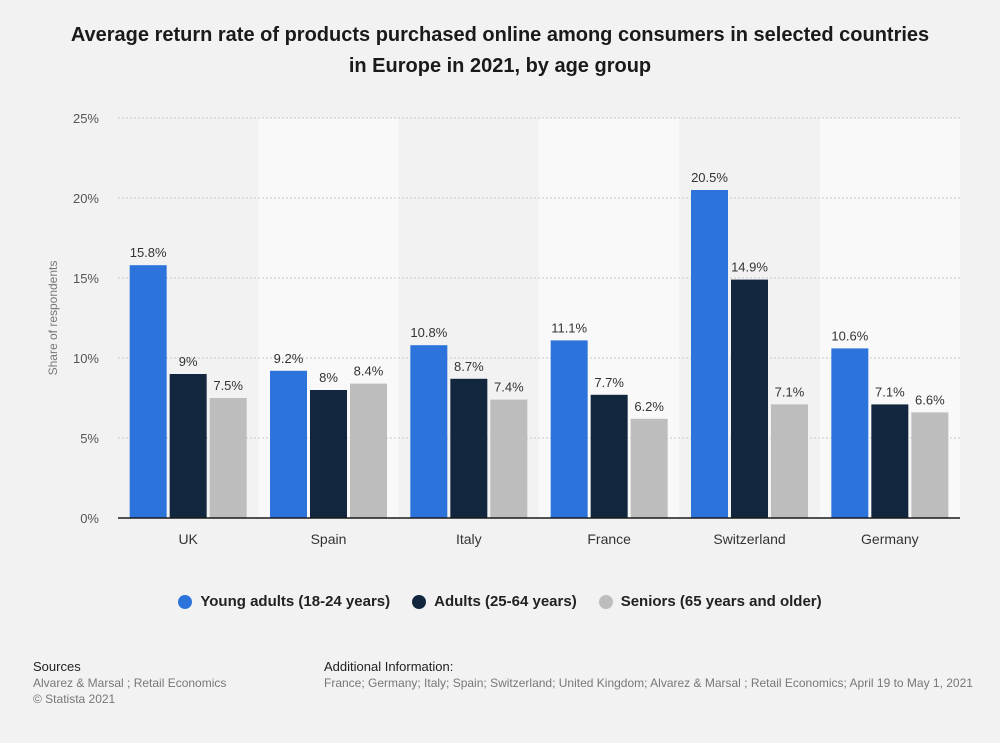 This screenshot has height=743, width=1000. What do you see at coordinates (86, 358) in the screenshot?
I see `y-tick-label: 10%` at bounding box center [86, 358].